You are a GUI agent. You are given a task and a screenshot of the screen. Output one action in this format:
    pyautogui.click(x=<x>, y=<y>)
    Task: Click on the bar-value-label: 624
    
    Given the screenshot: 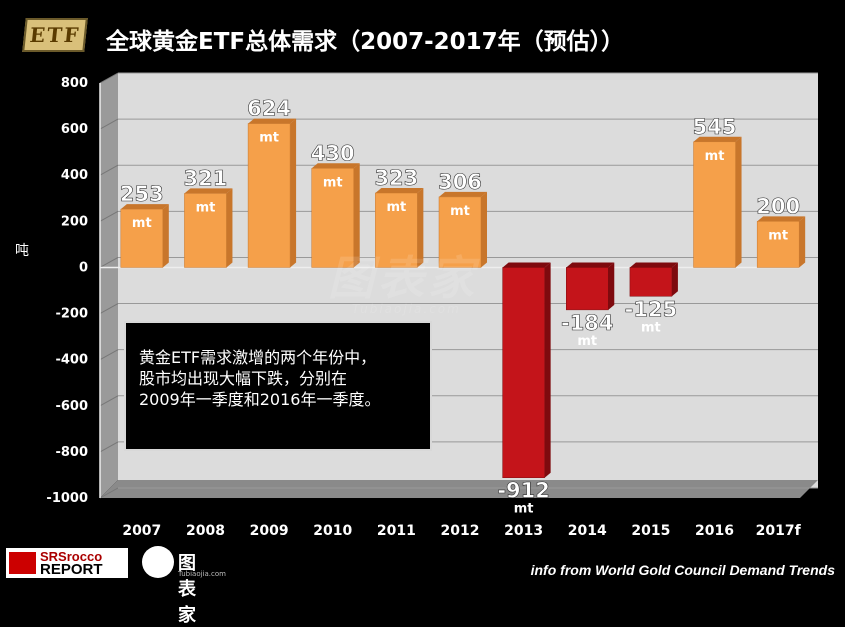 What is the action you would take?
    pyautogui.click(x=269, y=109)
    